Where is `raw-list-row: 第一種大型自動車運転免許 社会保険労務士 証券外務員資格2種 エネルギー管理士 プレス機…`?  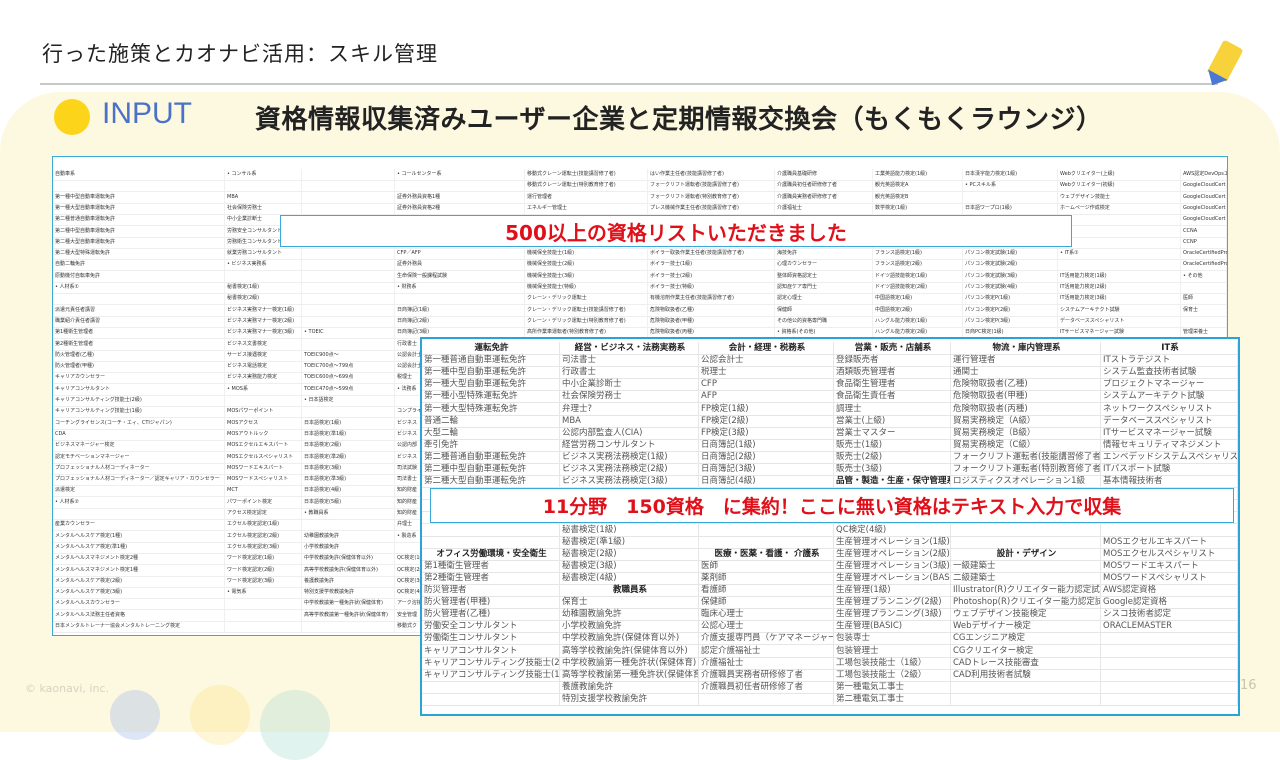
raw-list-row: 第一種大型自動車運転免許 社会保険労務士 証券外務員資格2種 エネルギー管理士 プレス機… is located at coordinates (640, 208).